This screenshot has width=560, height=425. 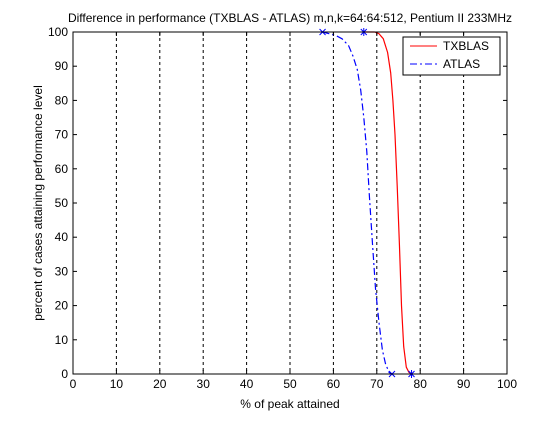 What do you see at coordinates (334, 384) in the screenshot?
I see `x-tick-label-60: 60` at bounding box center [334, 384].